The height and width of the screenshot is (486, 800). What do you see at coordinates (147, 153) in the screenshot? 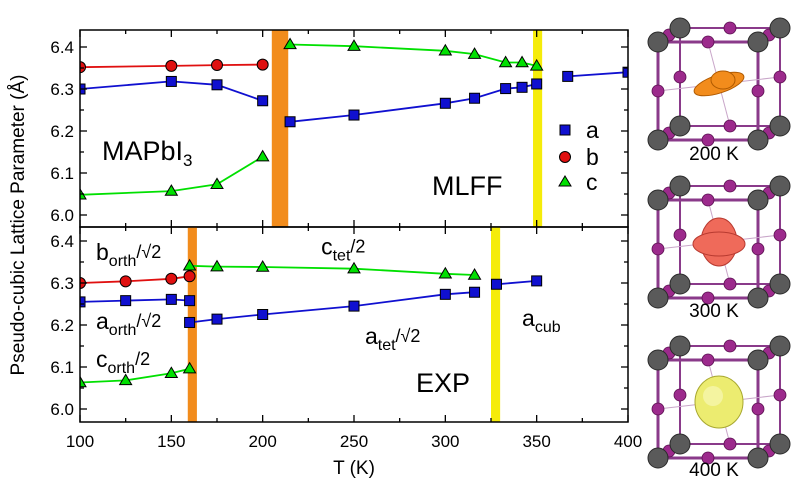
I see `material-label: MAPbI3` at bounding box center [147, 153].